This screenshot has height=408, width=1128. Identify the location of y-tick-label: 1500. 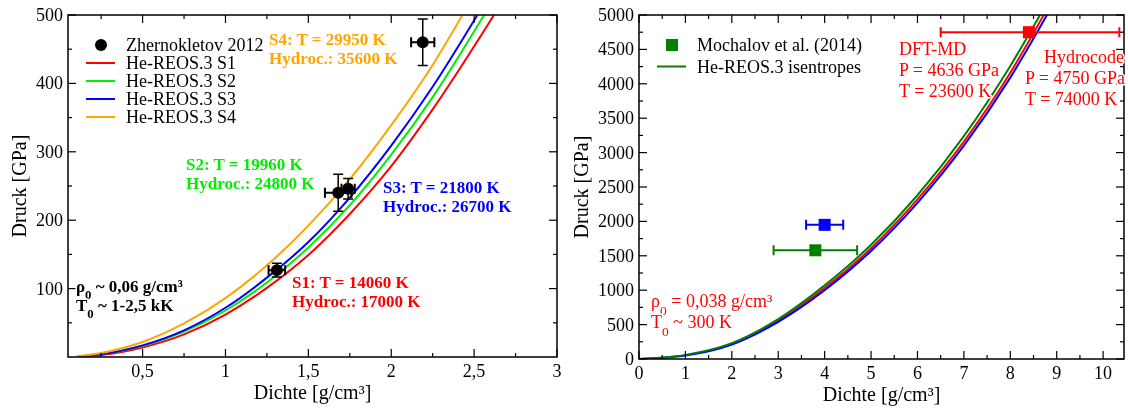
(616, 255).